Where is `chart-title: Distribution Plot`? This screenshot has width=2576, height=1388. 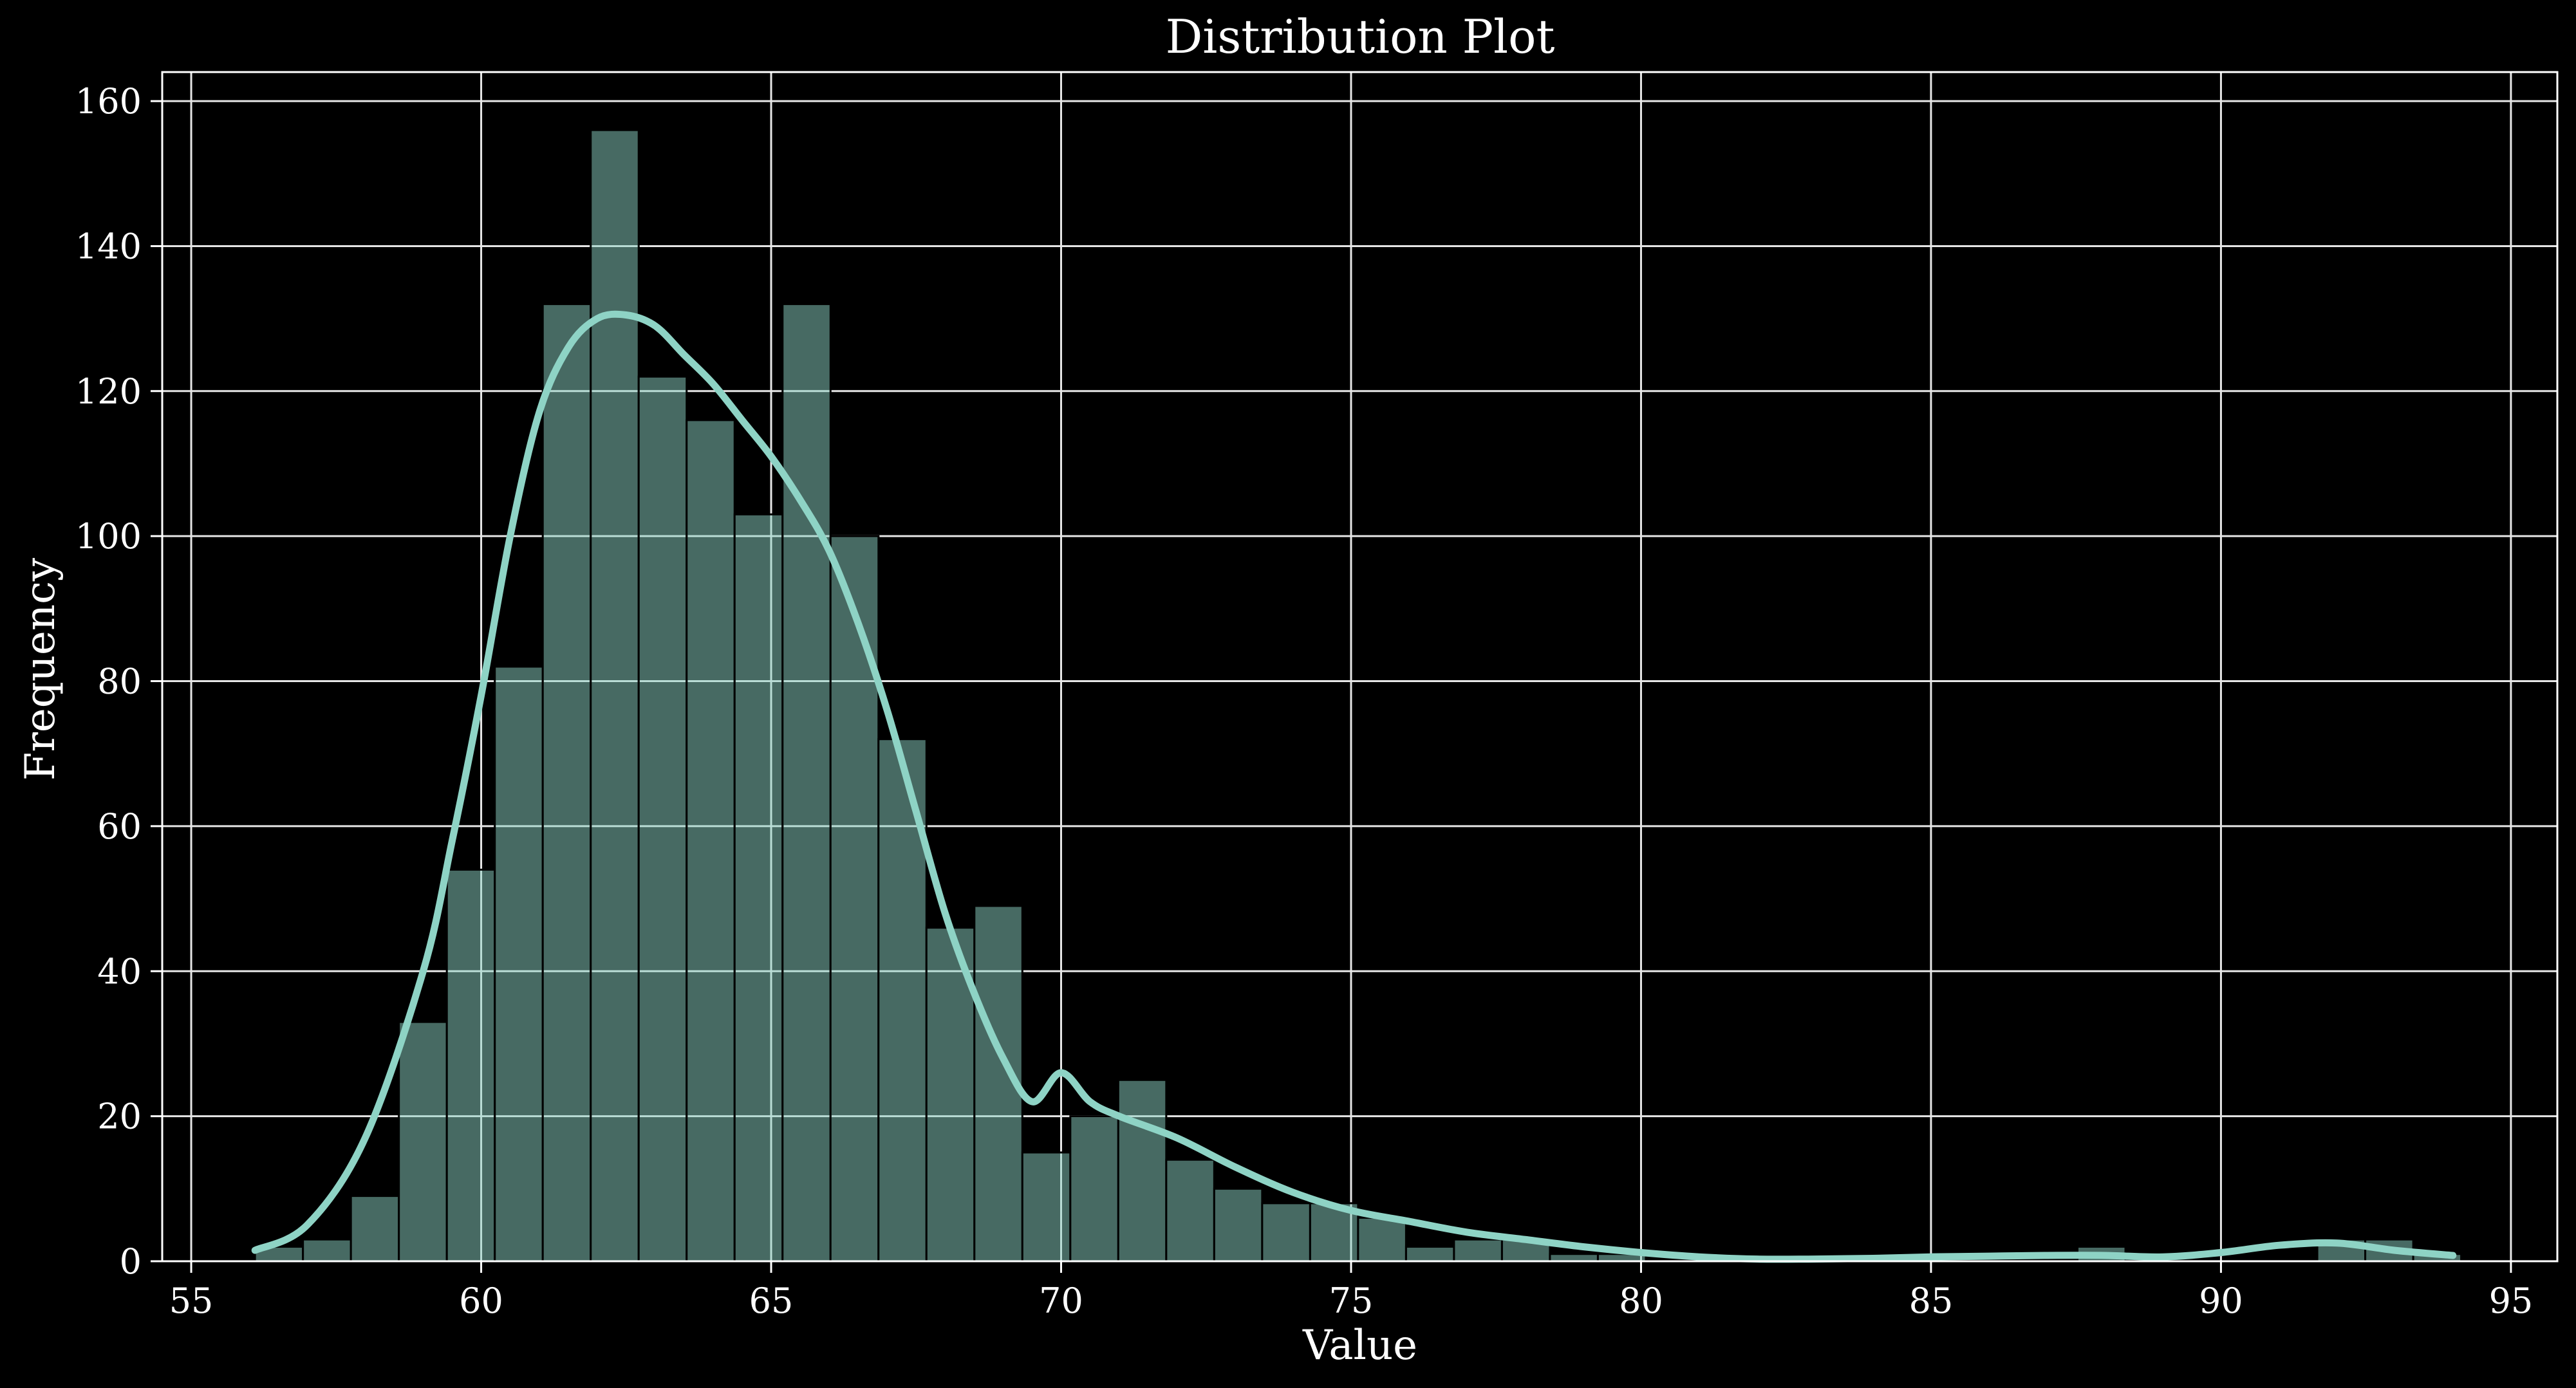
chart-title: Distribution Plot is located at coordinates (1360, 37).